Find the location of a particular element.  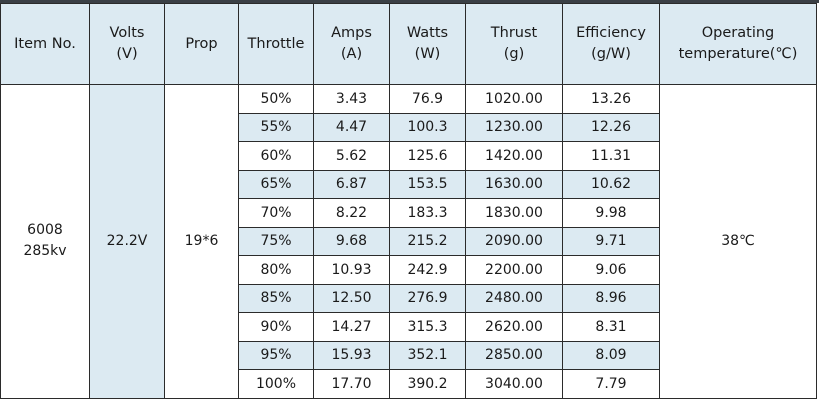

header-unit: (V) is located at coordinates (127, 54).